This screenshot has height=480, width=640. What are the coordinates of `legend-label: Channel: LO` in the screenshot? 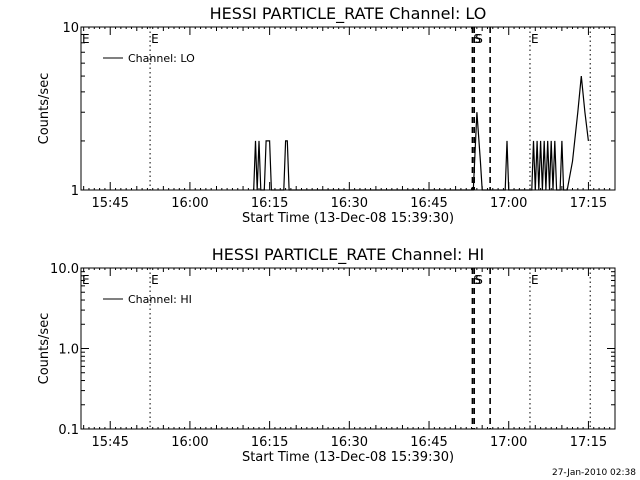 It's located at (161, 58).